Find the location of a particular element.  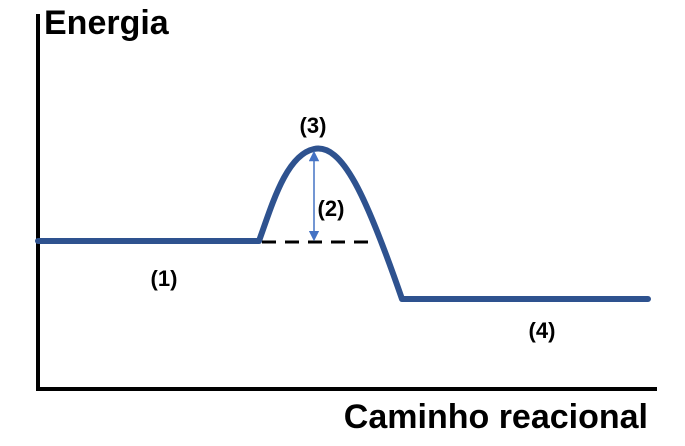

label-activation-energy: (2) is located at coordinates (331, 208).